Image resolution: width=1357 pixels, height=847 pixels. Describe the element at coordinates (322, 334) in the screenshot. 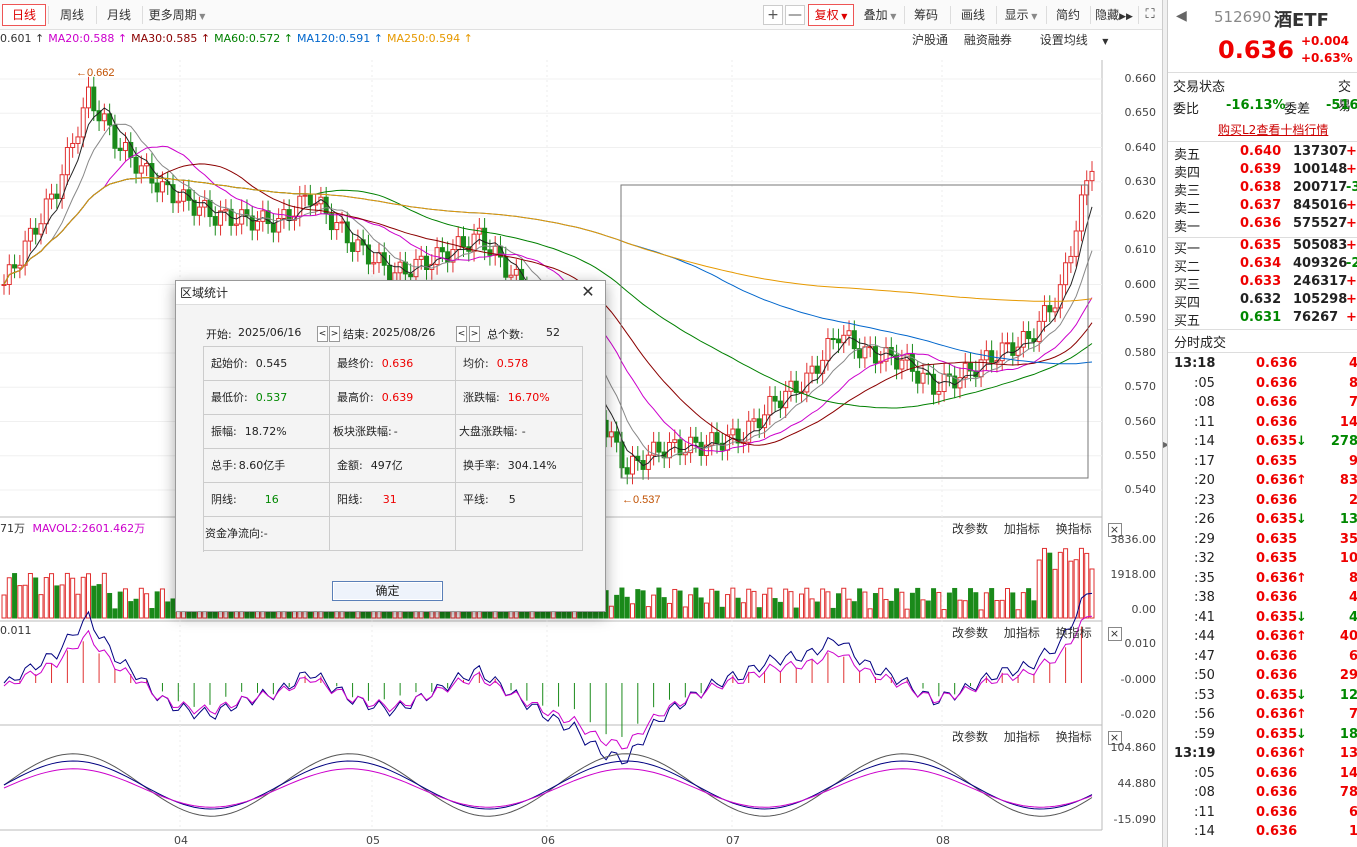

I see `start-prev-button: <` at that location.